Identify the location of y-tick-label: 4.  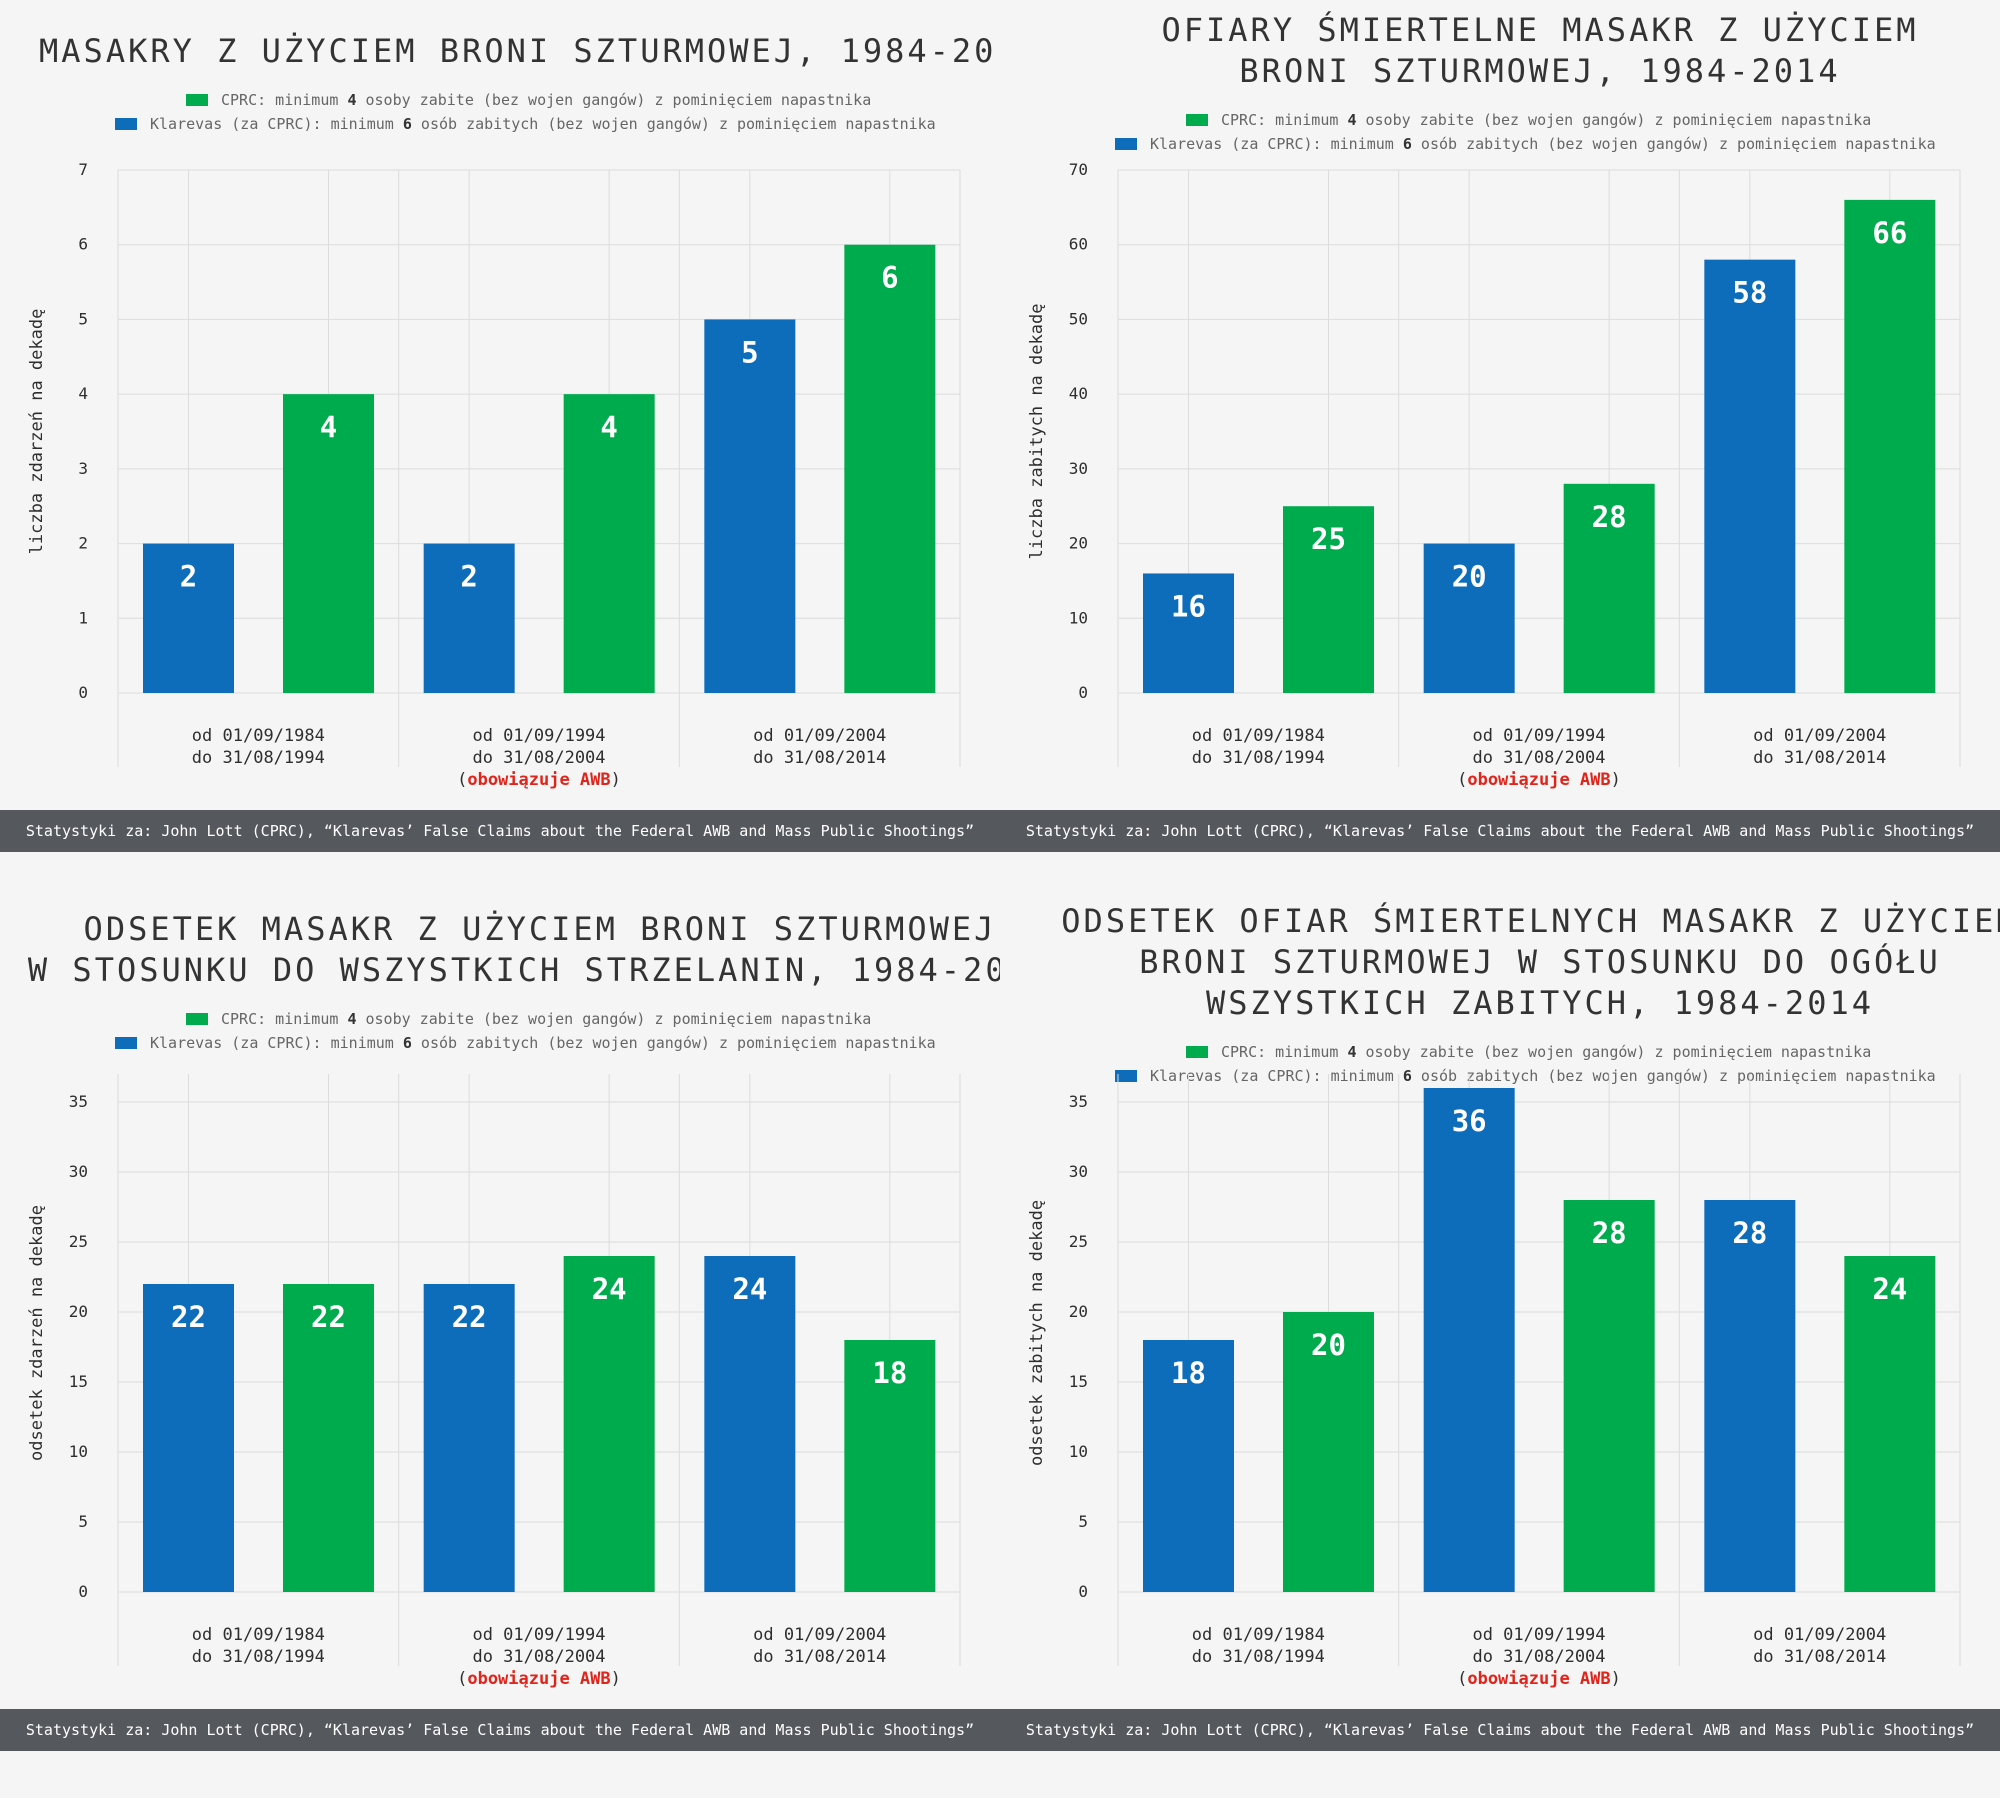
(83, 393).